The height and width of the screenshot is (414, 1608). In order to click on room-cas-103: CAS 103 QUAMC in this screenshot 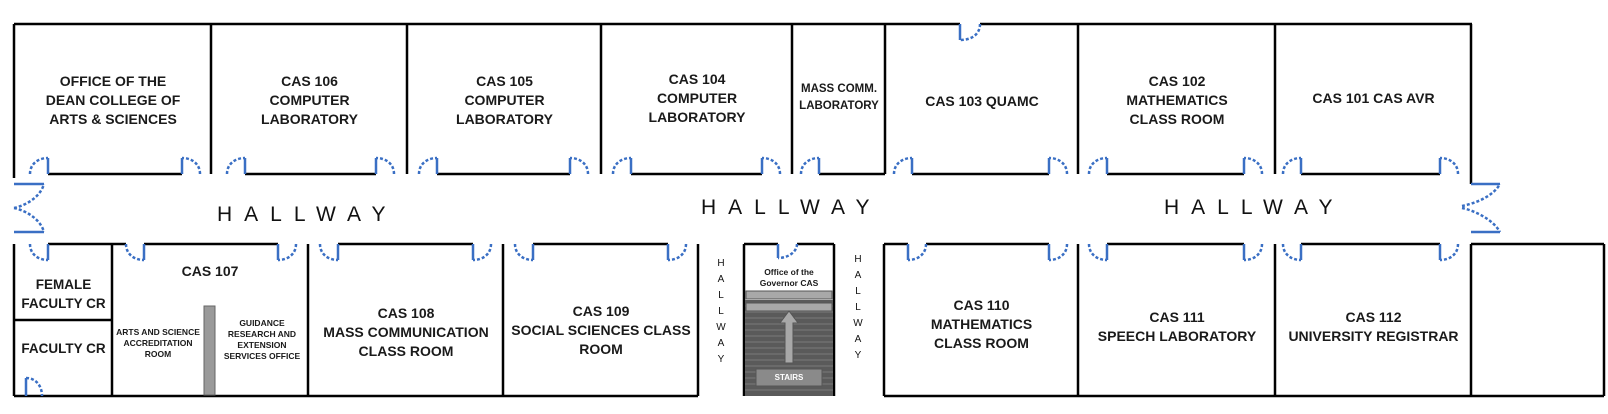, I will do `click(982, 100)`.